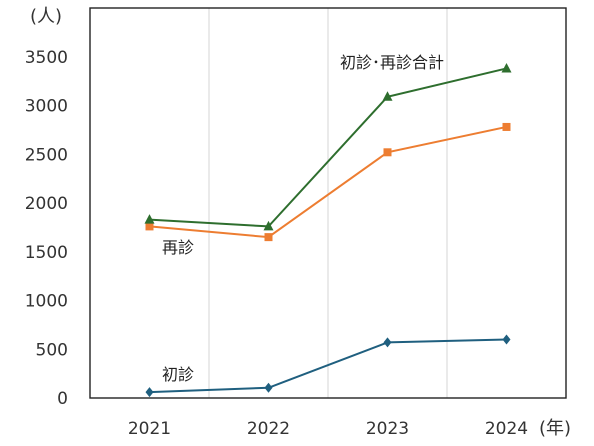 The width and height of the screenshot is (594, 446). I want to click on y-tick-label: 1000, so click(46, 302).